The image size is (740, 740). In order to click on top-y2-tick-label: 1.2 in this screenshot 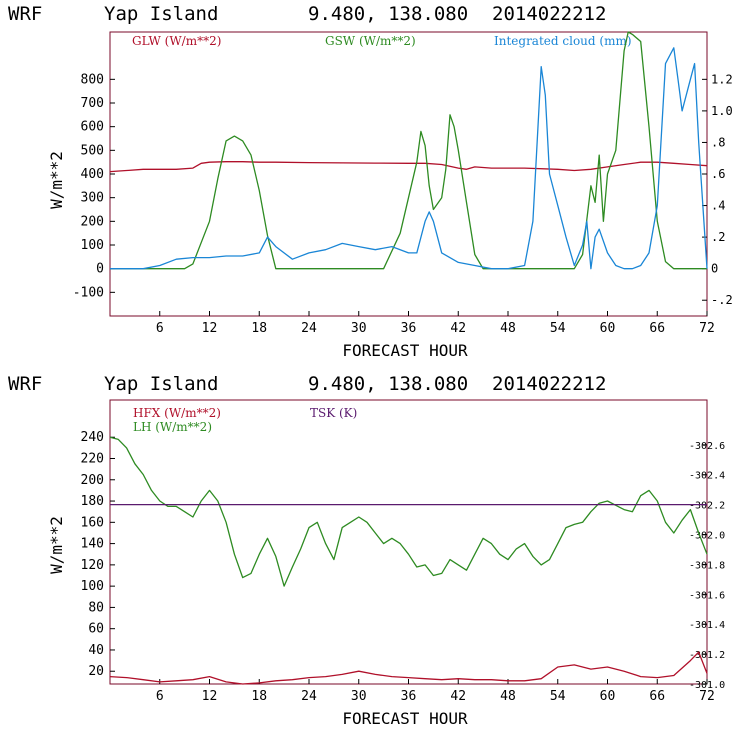, I will do `click(722, 79)`.